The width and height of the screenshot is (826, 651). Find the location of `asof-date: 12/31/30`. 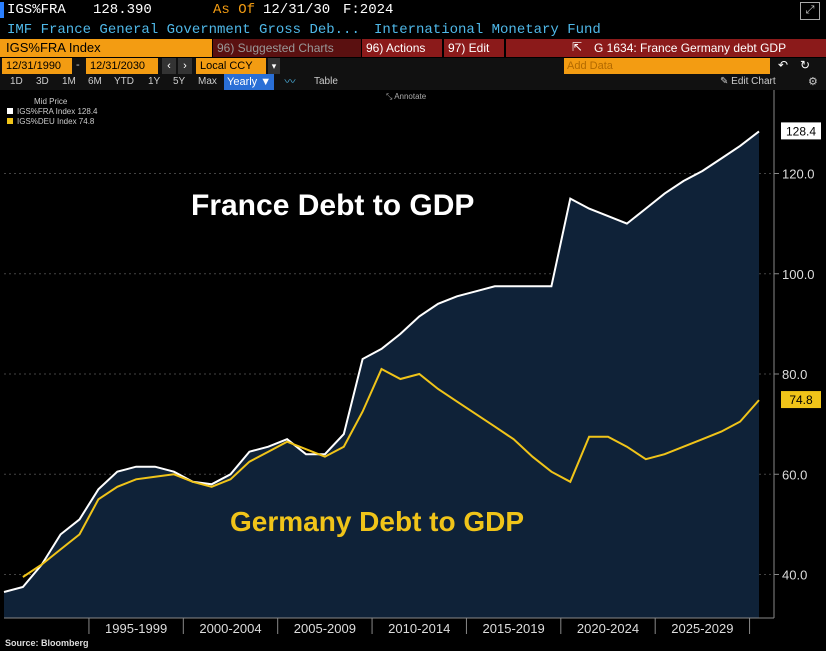

asof-date: 12/31/30 is located at coordinates (297, 10).